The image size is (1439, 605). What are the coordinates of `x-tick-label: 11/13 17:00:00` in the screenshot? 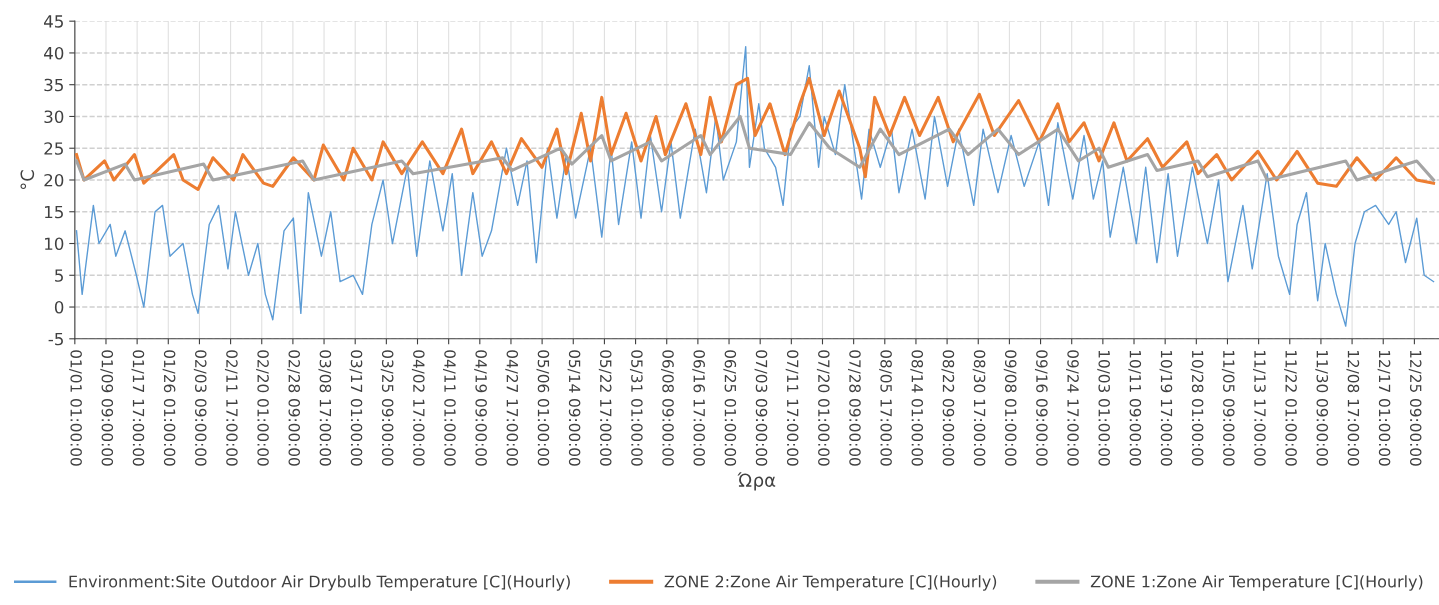 It's located at (1259, 408).